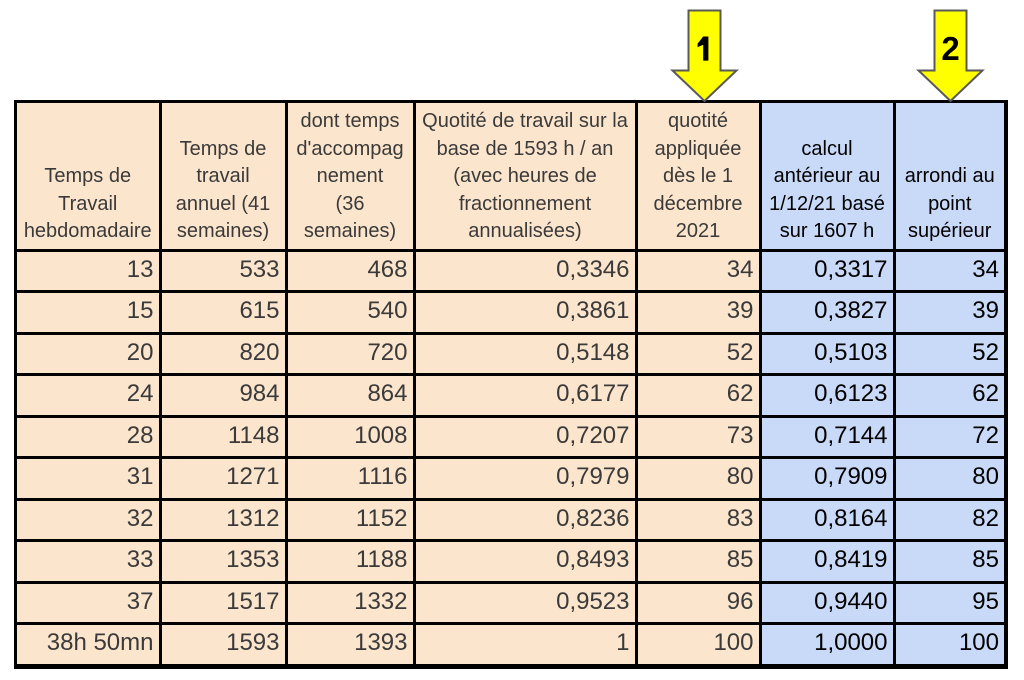 Image resolution: width=1024 pixels, height=680 pixels. What do you see at coordinates (950, 48) in the screenshot?
I see `svg-text: 2` at bounding box center [950, 48].